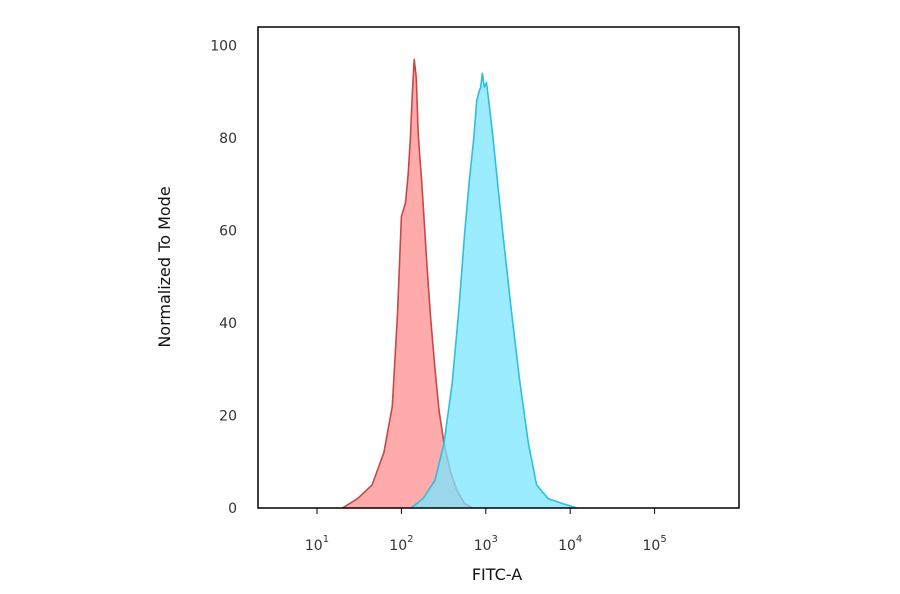 Image resolution: width=900 pixels, height=594 pixels. I want to click on x-tick-label: 10¹, so click(317, 544).